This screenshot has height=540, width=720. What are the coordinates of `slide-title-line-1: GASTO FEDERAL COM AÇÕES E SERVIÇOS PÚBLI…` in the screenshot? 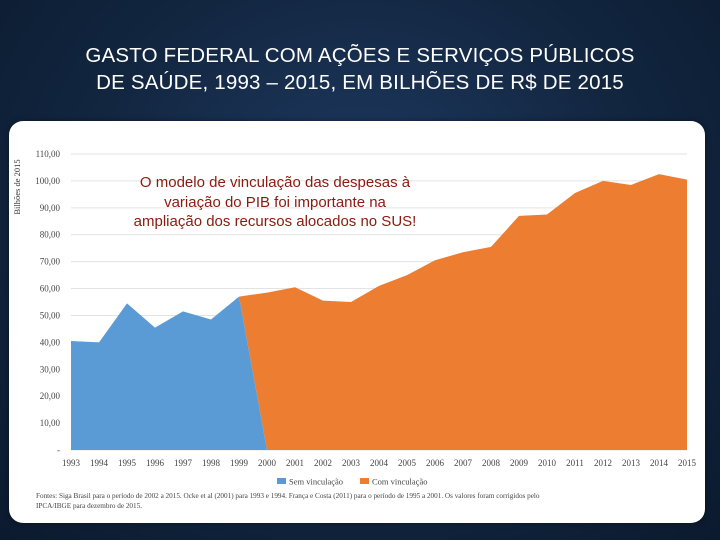 It's located at (360, 55).